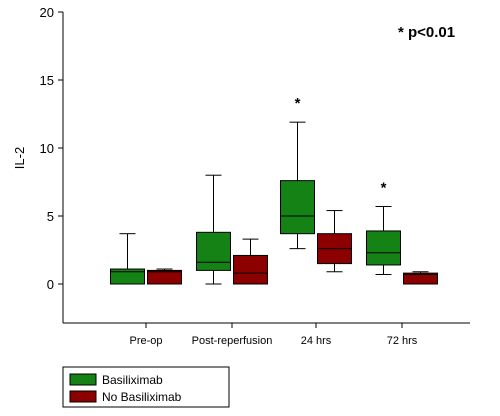 This screenshot has width=500, height=416. I want to click on y-tick-label: 10, so click(47, 148).